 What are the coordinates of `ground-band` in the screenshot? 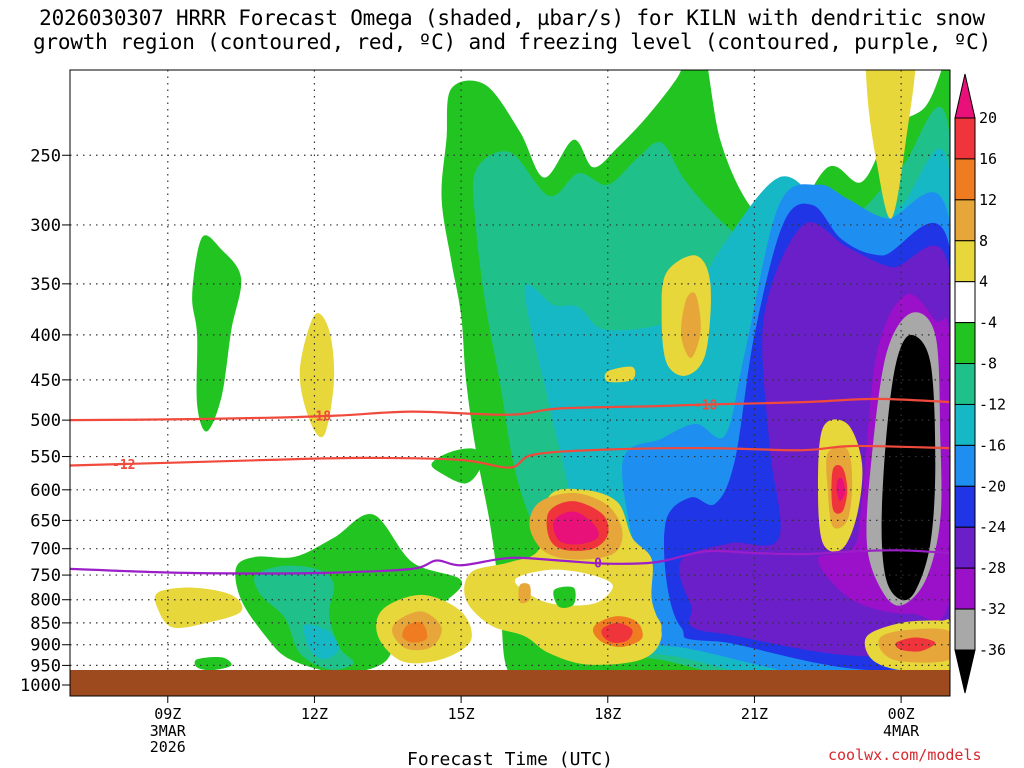 It's located at (510, 683).